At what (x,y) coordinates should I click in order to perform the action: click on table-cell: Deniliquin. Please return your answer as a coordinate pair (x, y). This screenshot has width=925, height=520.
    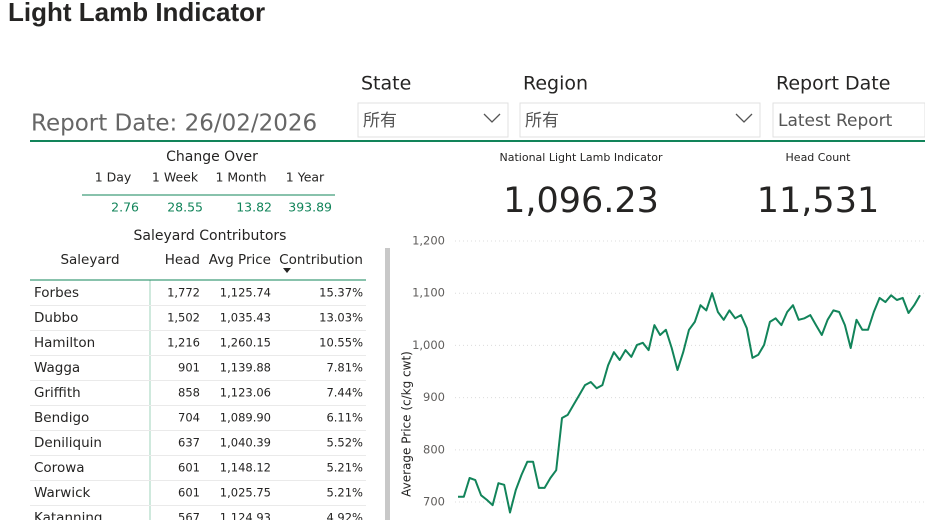
    Looking at the image, I should click on (68, 443).